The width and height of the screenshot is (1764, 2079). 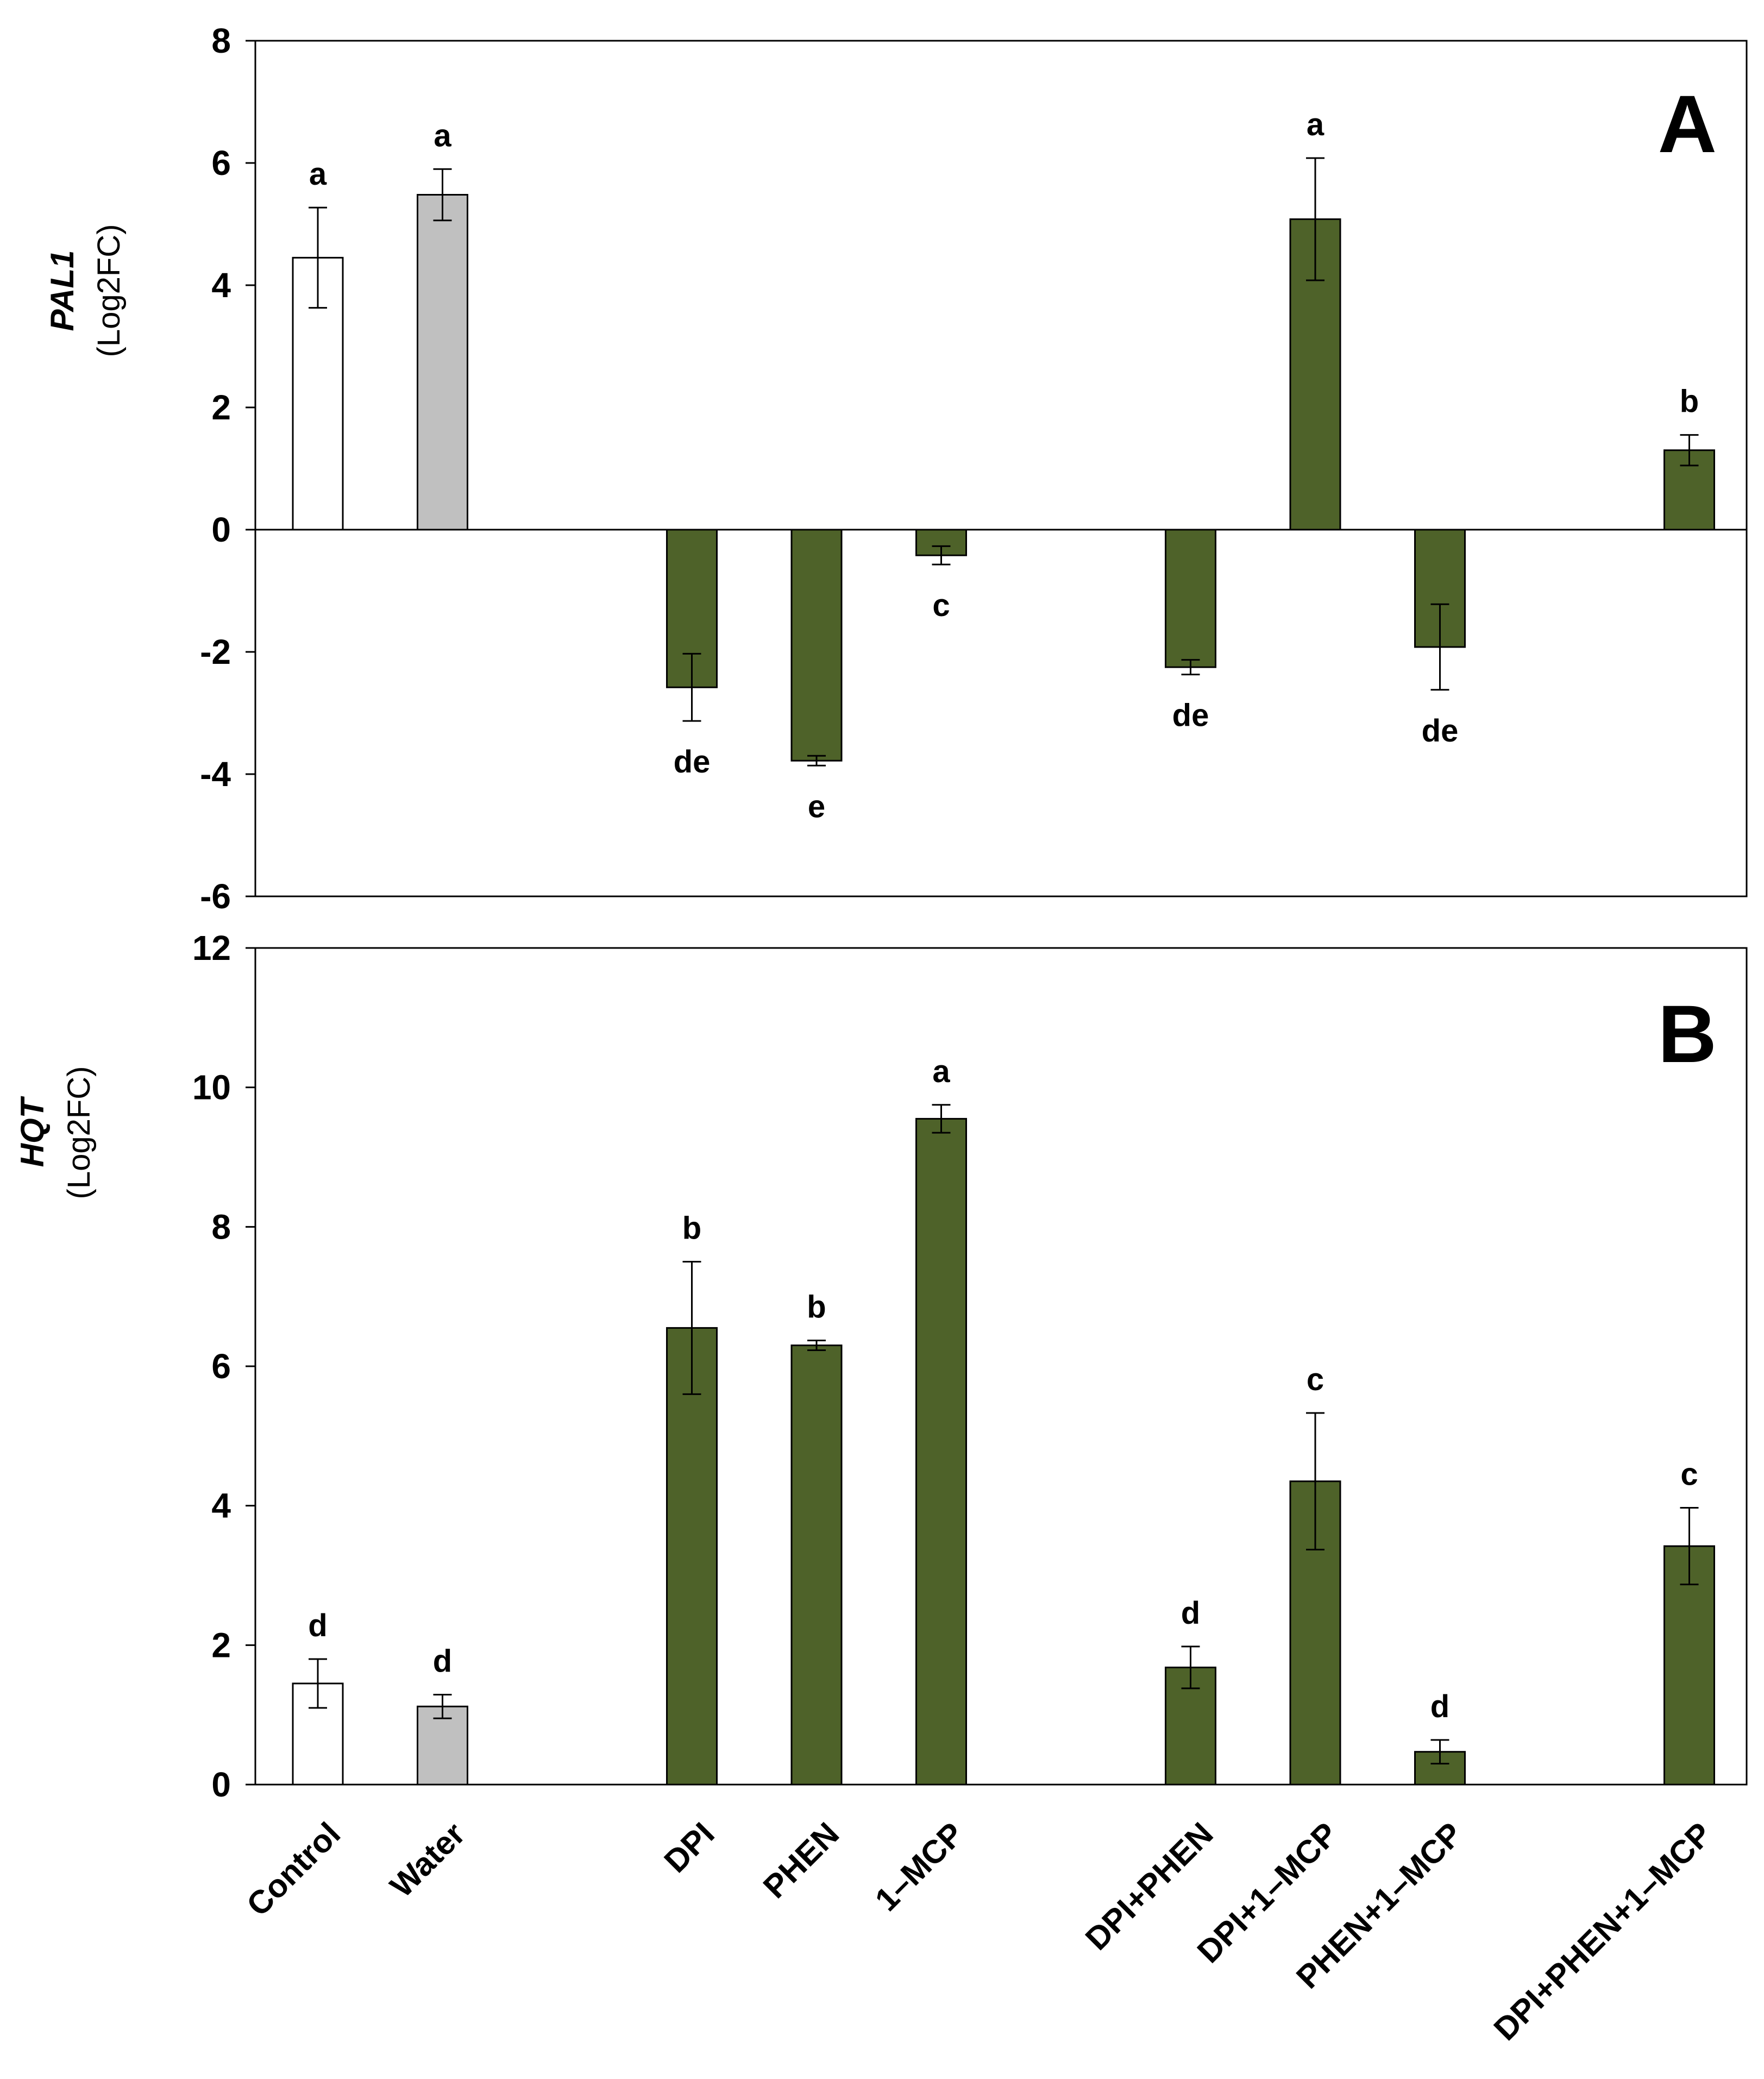 I want to click on panel-a-label: A, so click(x=1688, y=124).